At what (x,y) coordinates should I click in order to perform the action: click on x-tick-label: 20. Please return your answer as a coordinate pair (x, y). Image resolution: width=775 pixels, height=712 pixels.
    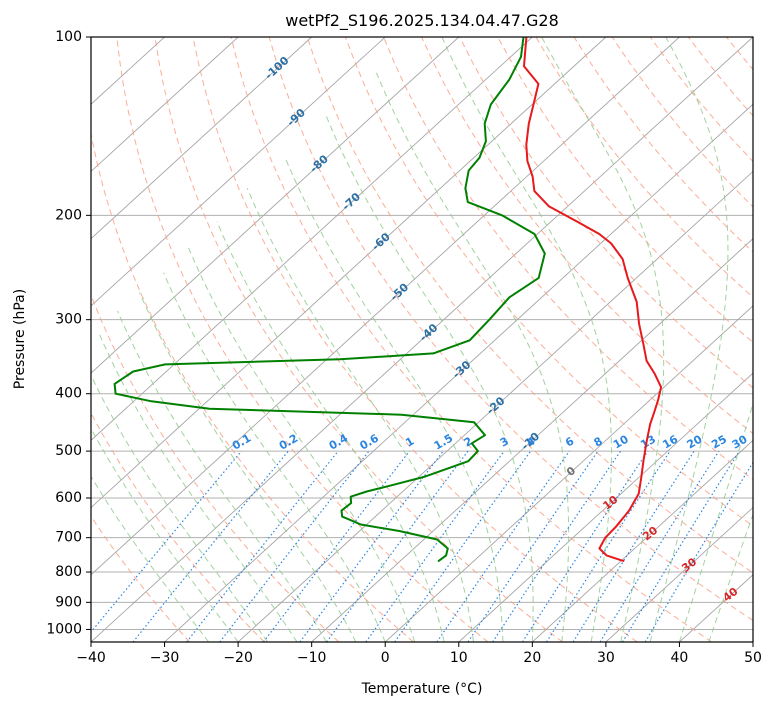
    Looking at the image, I should click on (532, 658).